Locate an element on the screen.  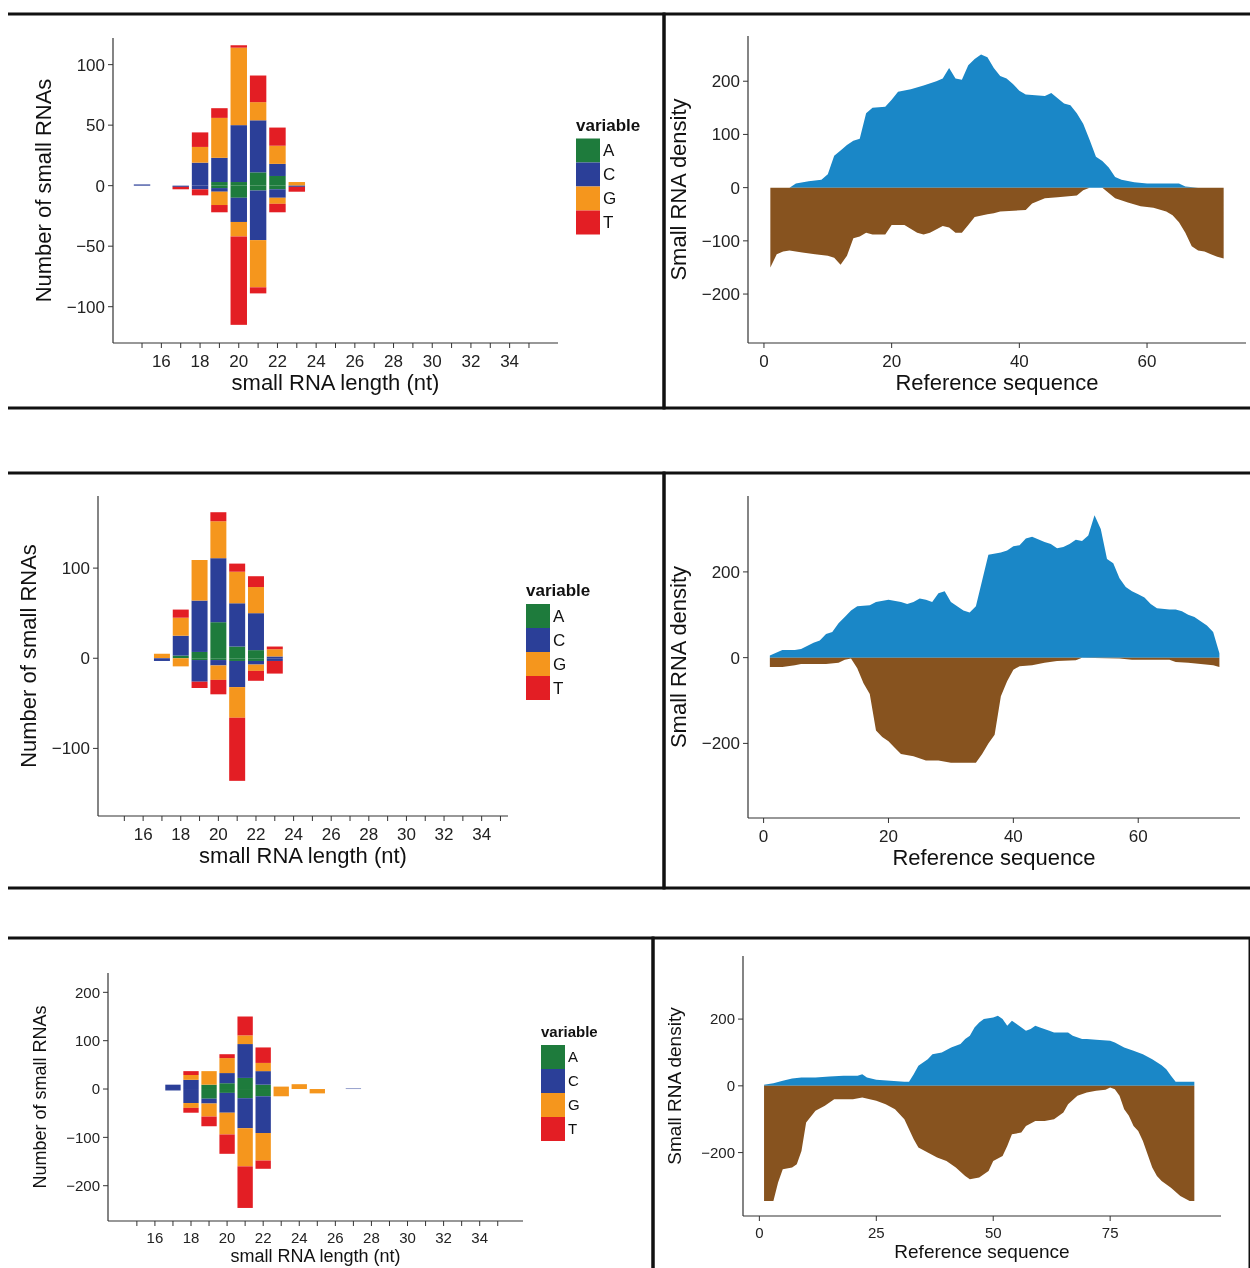
x-tick-label: 24 is located at coordinates (294, 834).